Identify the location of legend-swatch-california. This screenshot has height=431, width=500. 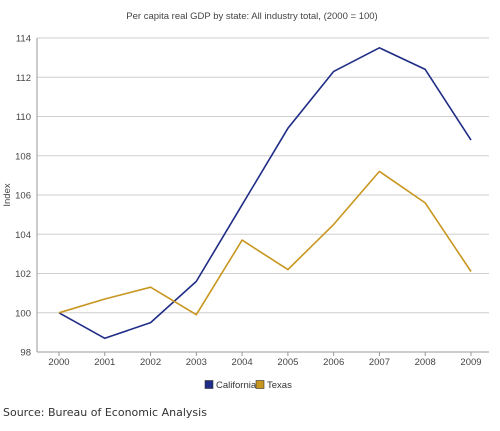
(209, 384).